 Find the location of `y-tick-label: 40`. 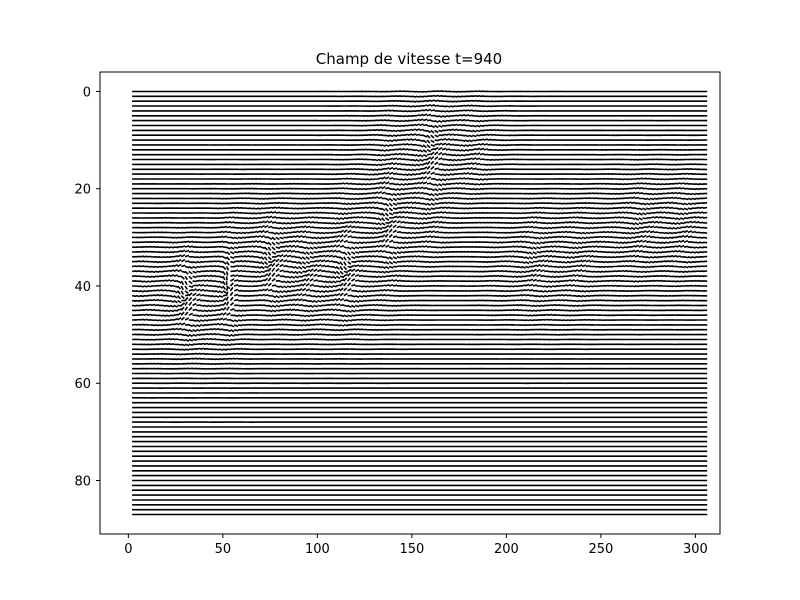

y-tick-label: 40 is located at coordinates (82, 287).